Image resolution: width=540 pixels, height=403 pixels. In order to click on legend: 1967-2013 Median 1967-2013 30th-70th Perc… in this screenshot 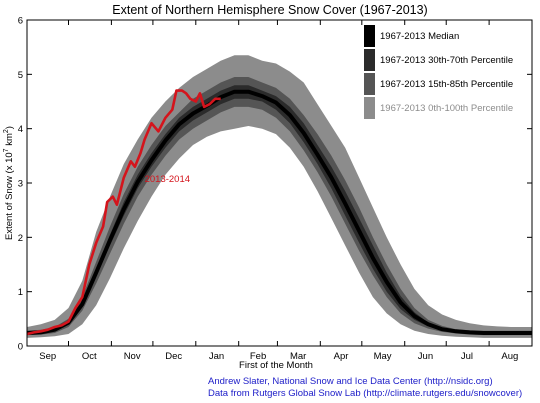, I will do `click(438, 72)`.